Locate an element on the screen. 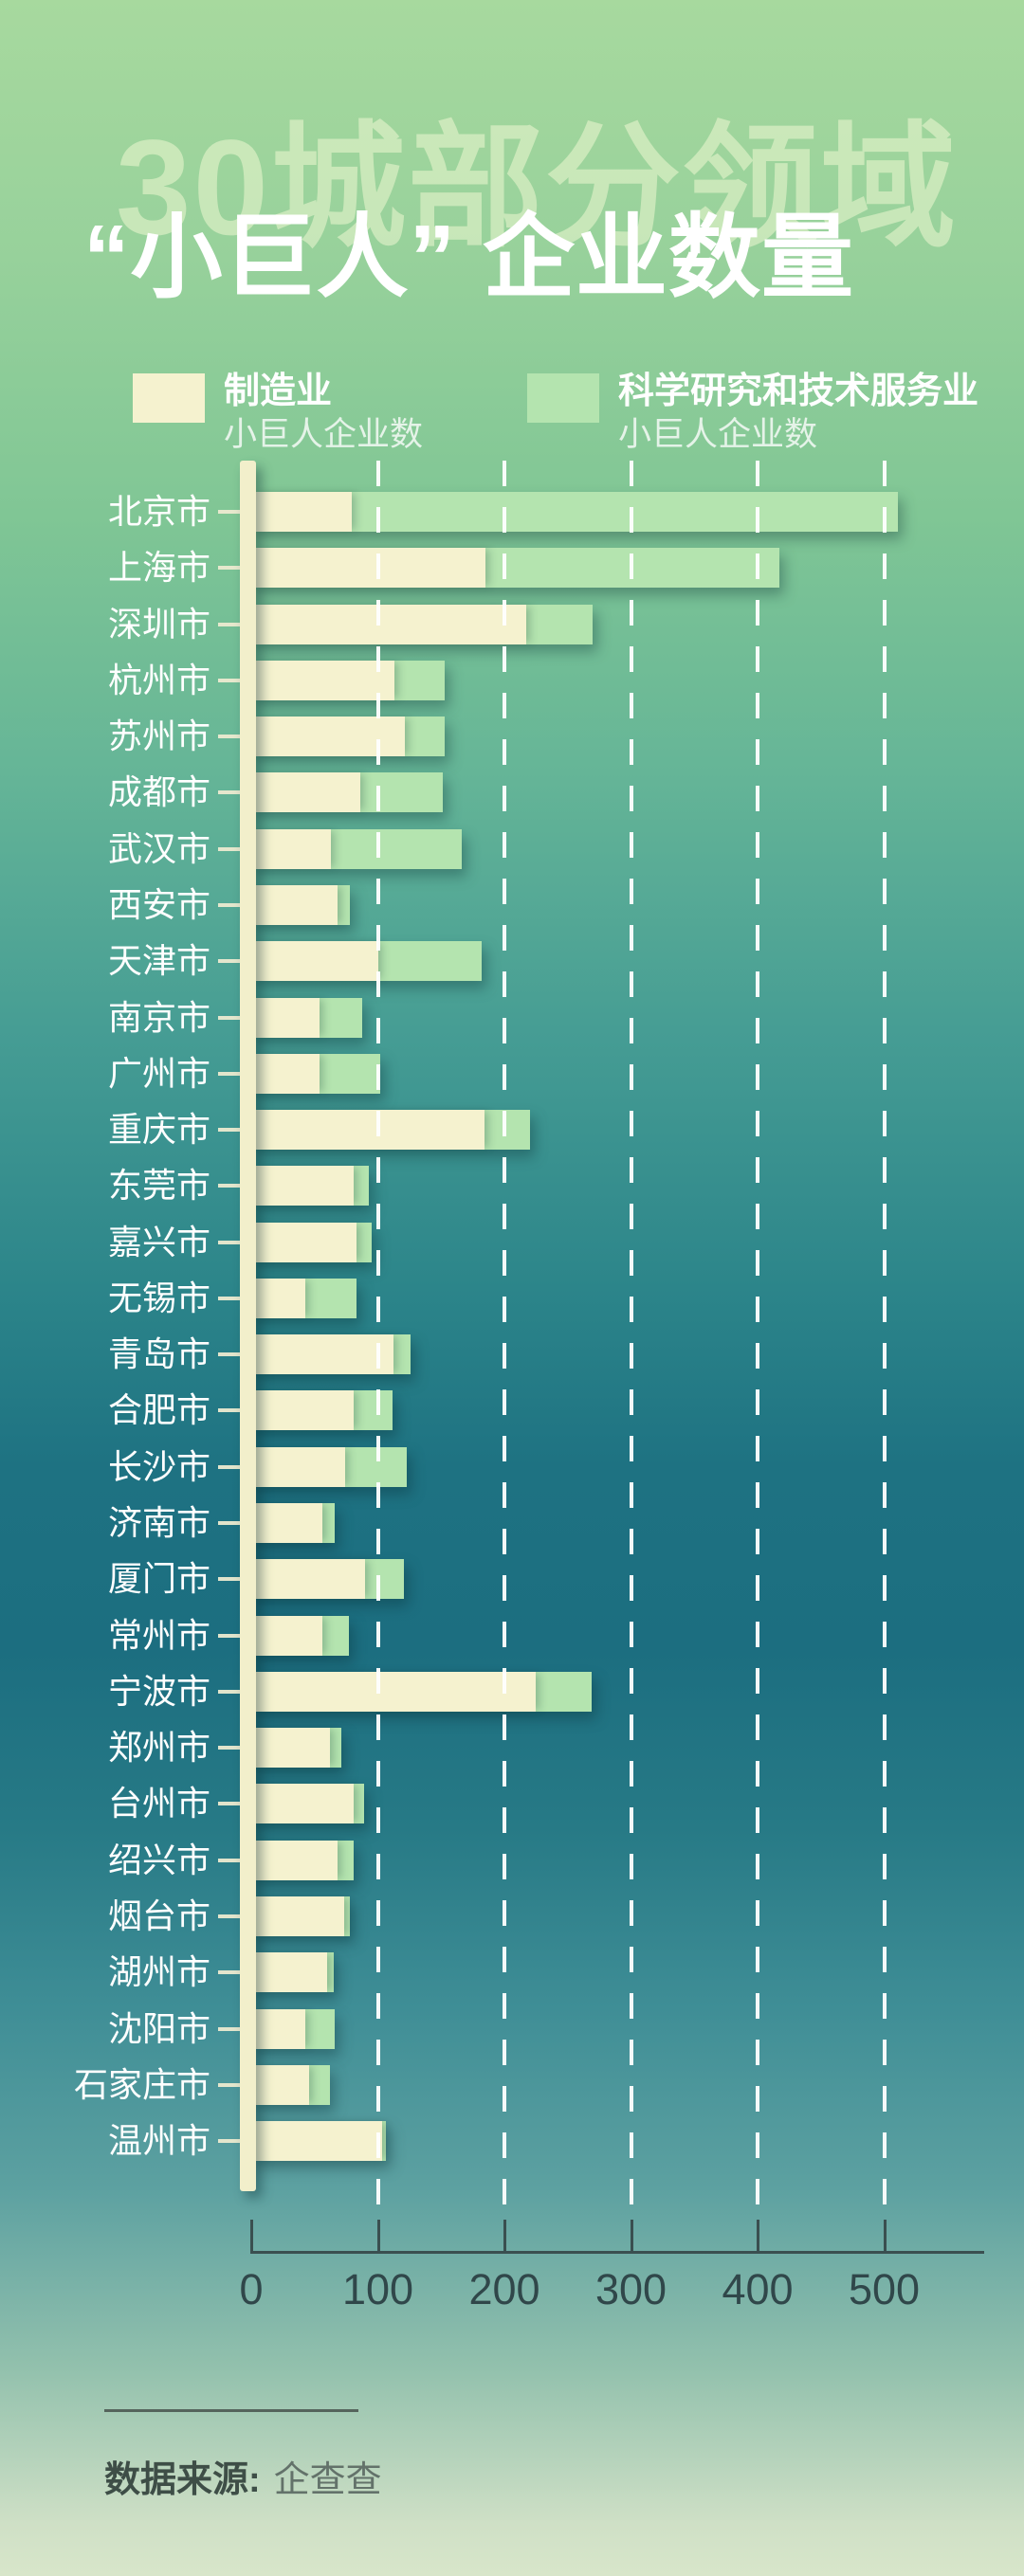  bar-row: 重庆市 is located at coordinates (512, 1130).